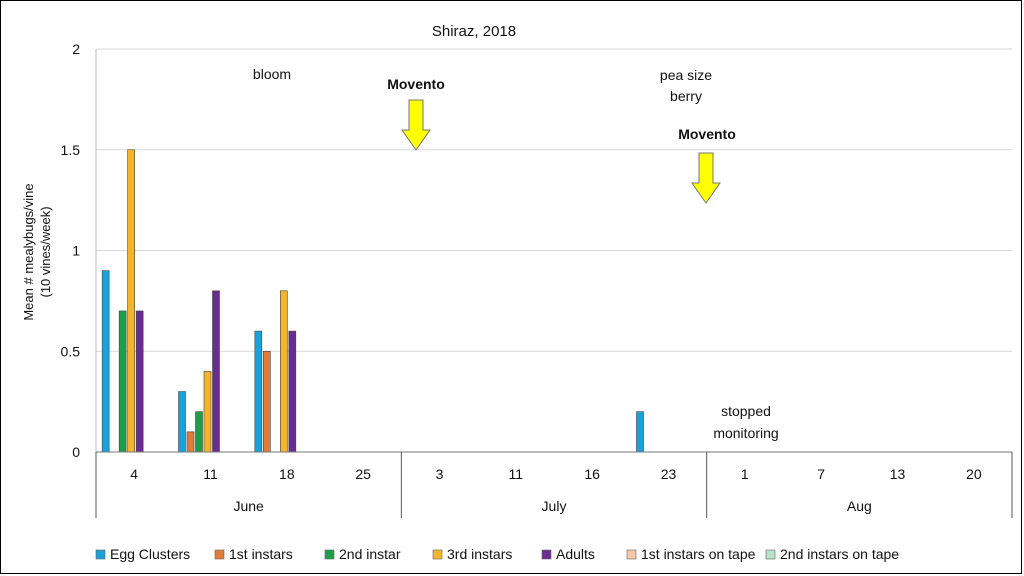 This screenshot has height=576, width=1024. Describe the element at coordinates (839, 554) in the screenshot. I see `legend-label: 2nd instars on tape` at that location.